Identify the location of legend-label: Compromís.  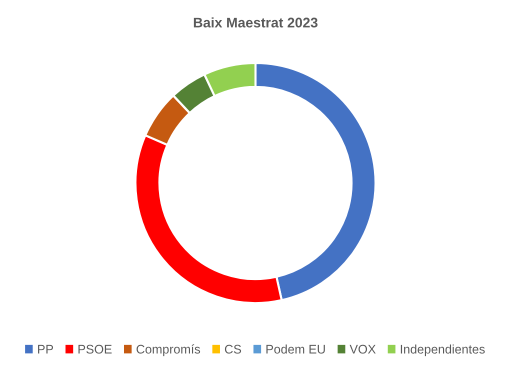
(168, 350).